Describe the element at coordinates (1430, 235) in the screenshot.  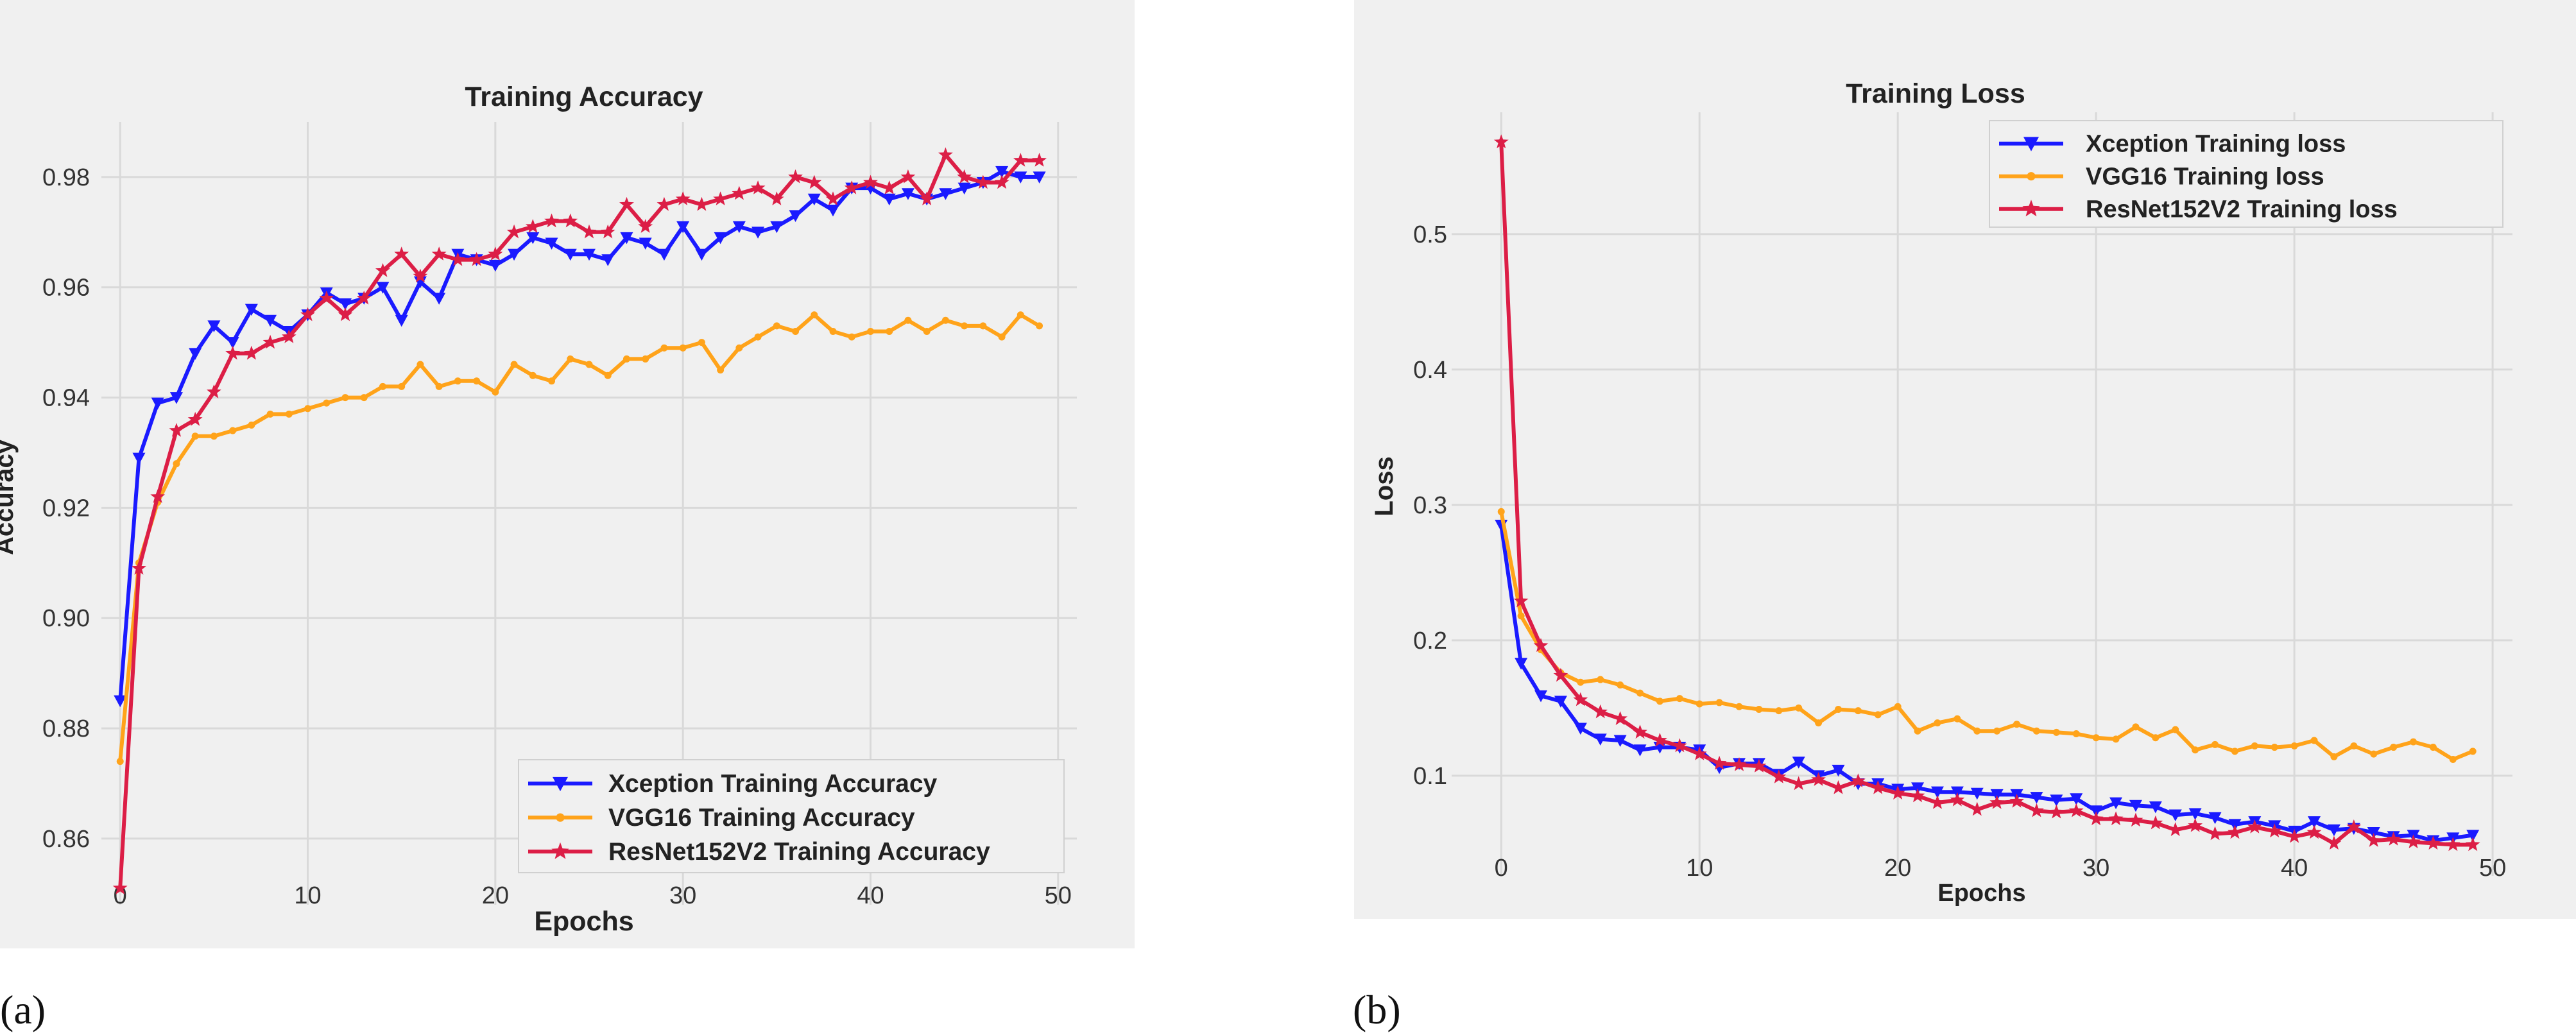
I see `loss-y-tick-label: 0.5` at that location.